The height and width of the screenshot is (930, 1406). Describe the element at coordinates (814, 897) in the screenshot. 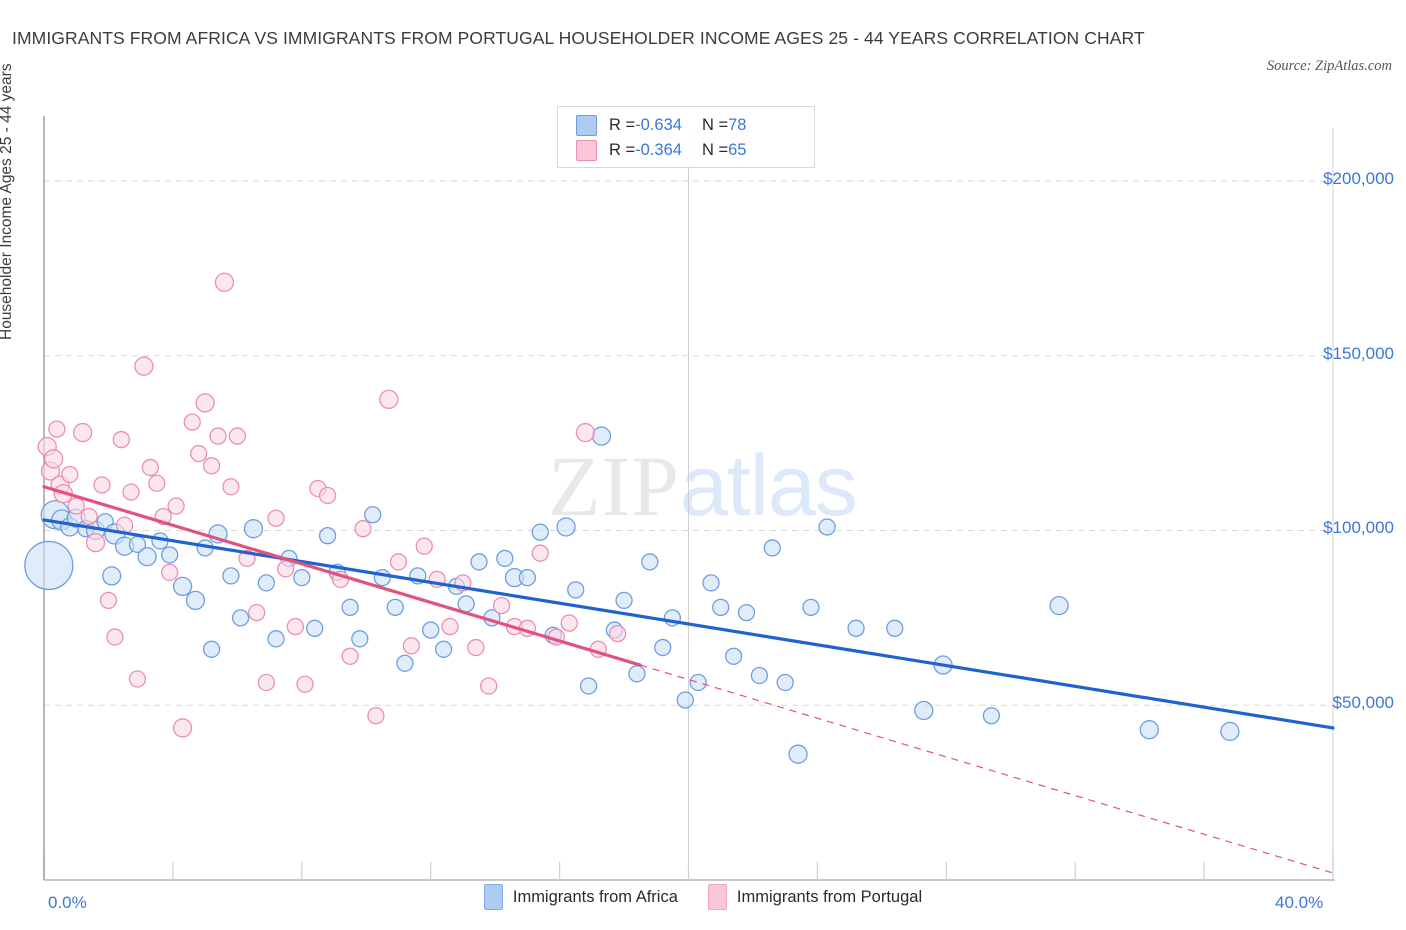

I see `series-legend-item-portugal: Immigrants from Portugal` at that location.